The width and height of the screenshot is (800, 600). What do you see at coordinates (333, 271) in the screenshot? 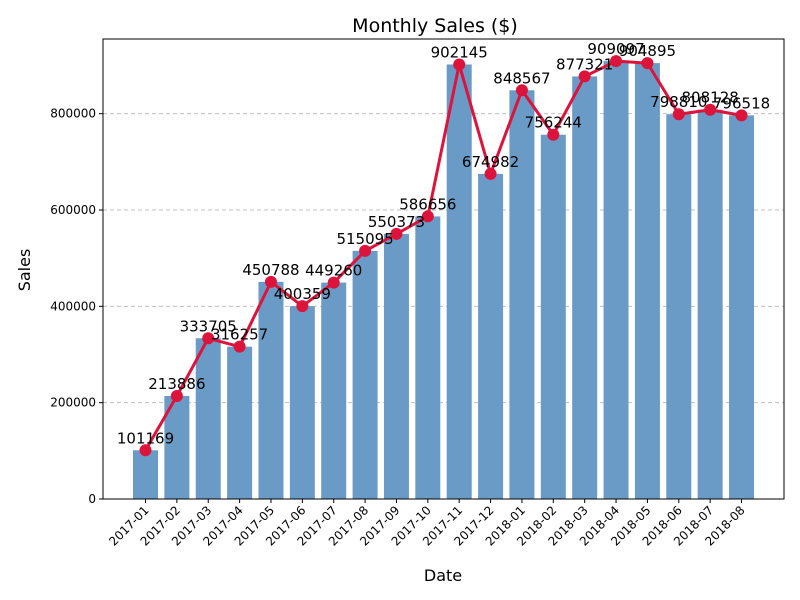
I see `data-label: 449260` at bounding box center [333, 271].